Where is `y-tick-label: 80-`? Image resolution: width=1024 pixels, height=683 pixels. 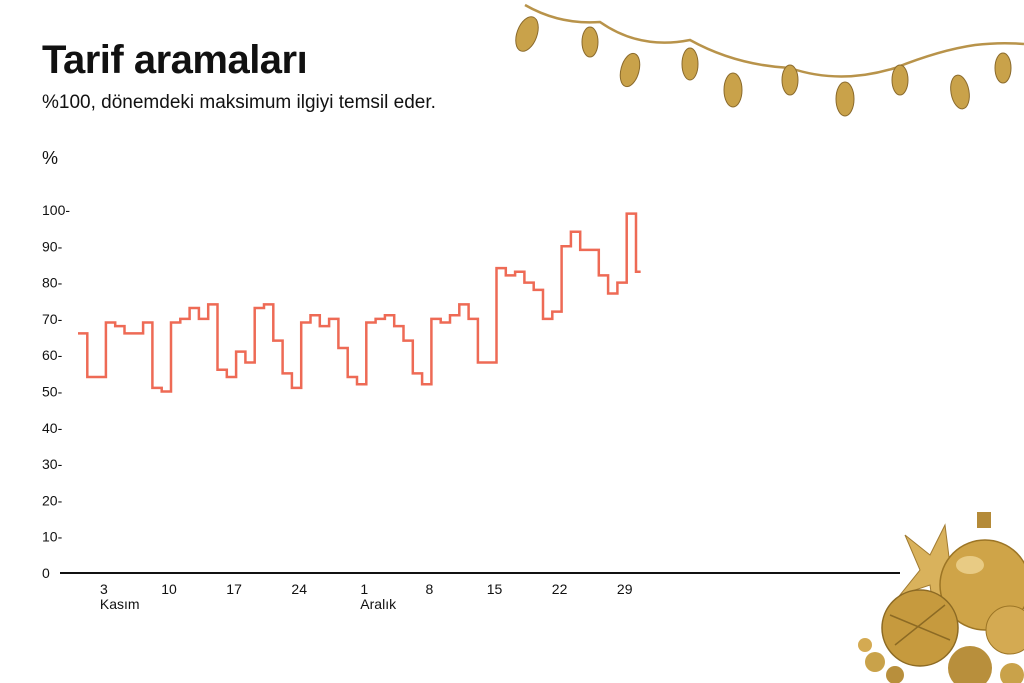 y-tick-label: 80- is located at coordinates (52, 283).